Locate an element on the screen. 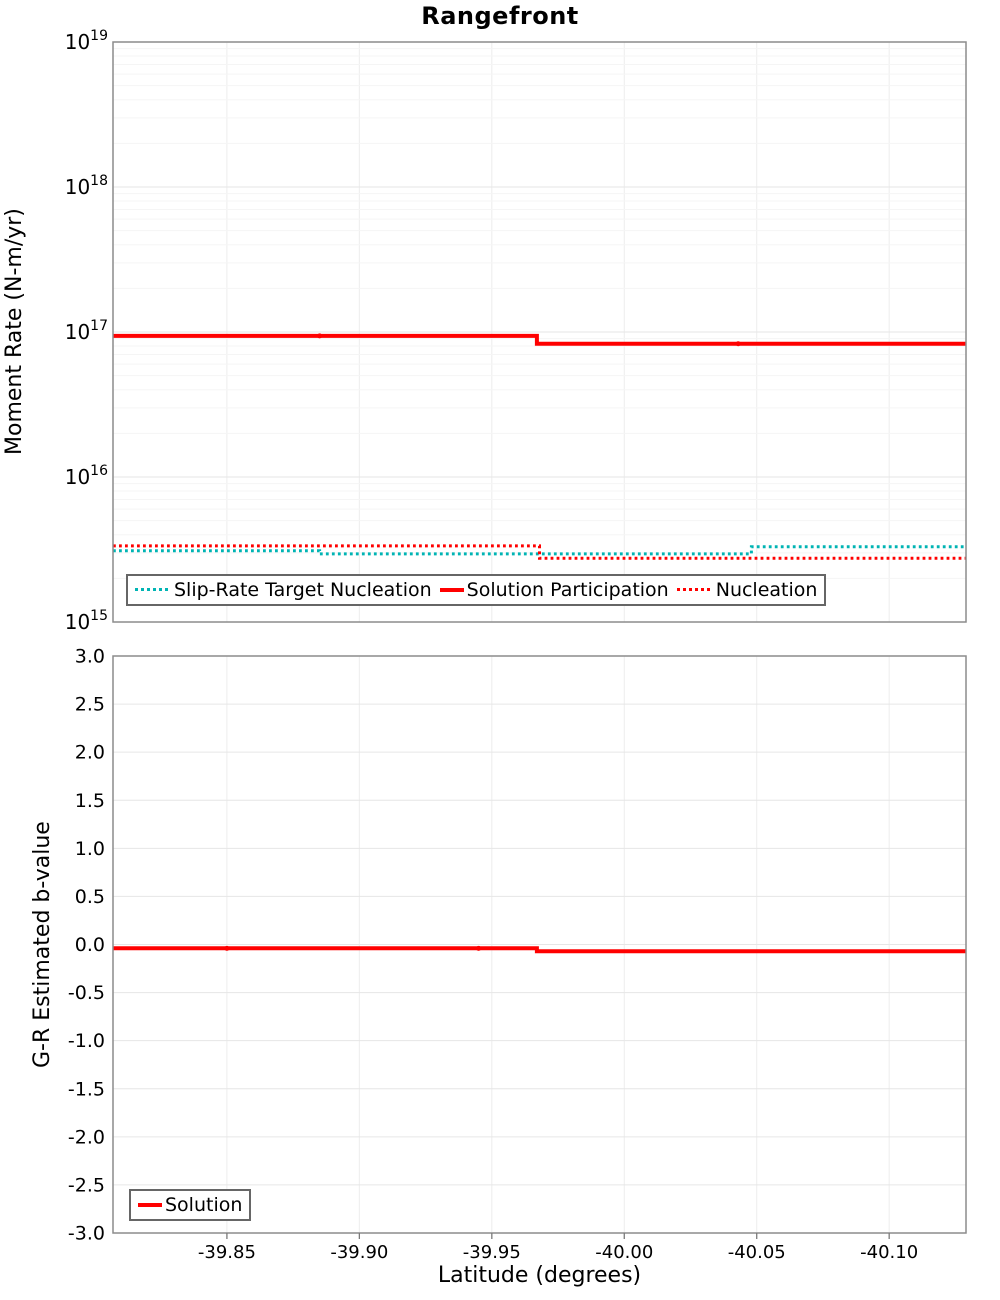 This screenshot has width=1000, height=1300. y-tick-label: 1019 is located at coordinates (86, 41).